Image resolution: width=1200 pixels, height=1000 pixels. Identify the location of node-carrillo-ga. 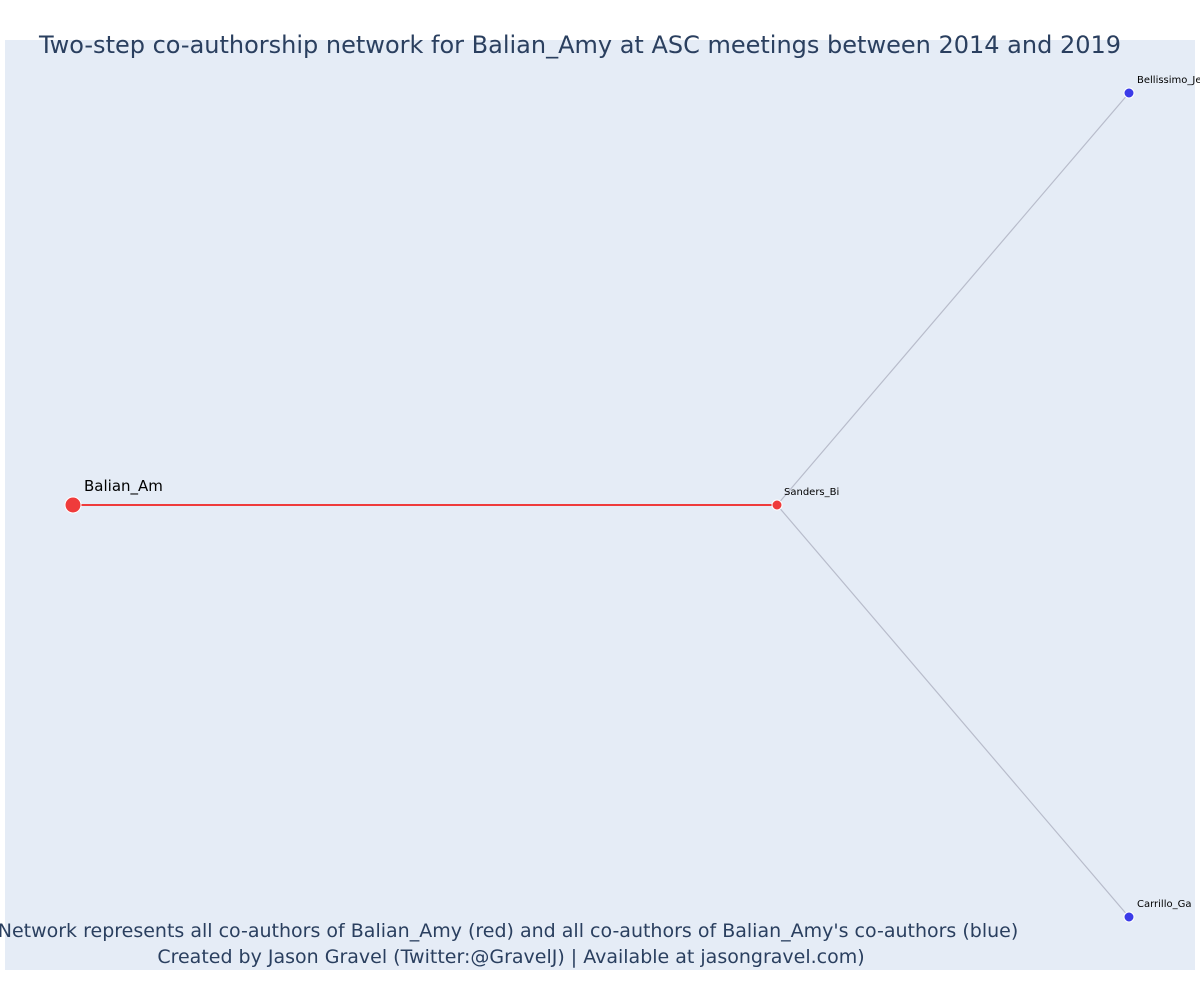
(1129, 917).